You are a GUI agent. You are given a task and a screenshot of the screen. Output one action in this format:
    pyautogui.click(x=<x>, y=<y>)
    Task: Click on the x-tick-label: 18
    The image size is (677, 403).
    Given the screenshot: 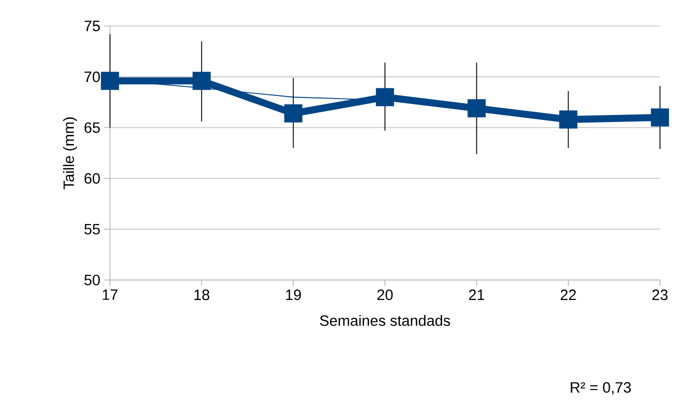 What is the action you would take?
    pyautogui.click(x=202, y=295)
    